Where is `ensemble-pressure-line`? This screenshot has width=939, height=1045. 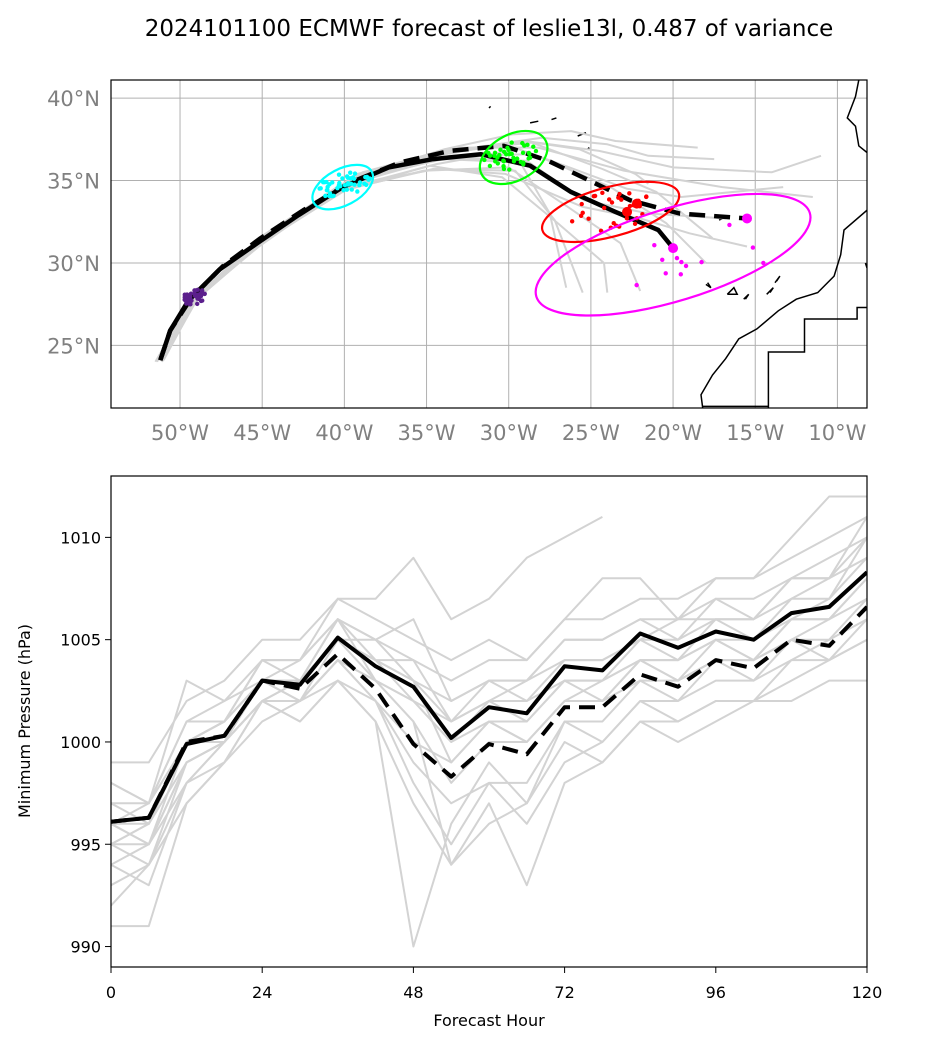 ensemble-pressure-line is located at coordinates (357, 640).